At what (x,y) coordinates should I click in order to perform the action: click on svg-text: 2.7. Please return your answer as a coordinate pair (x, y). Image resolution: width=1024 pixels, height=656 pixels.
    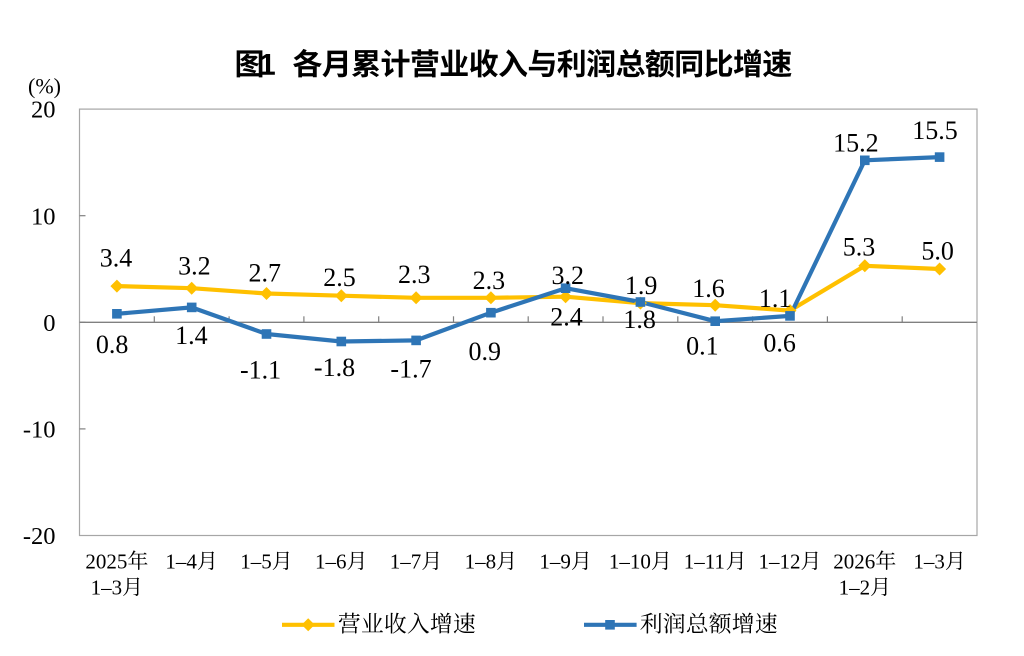
    Looking at the image, I should click on (265, 273).